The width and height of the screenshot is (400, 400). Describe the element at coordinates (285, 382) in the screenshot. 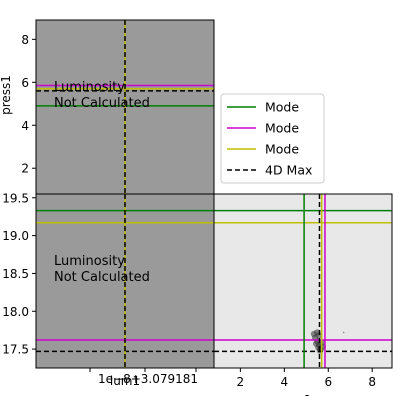

I see `x-tick-label: 4` at that location.